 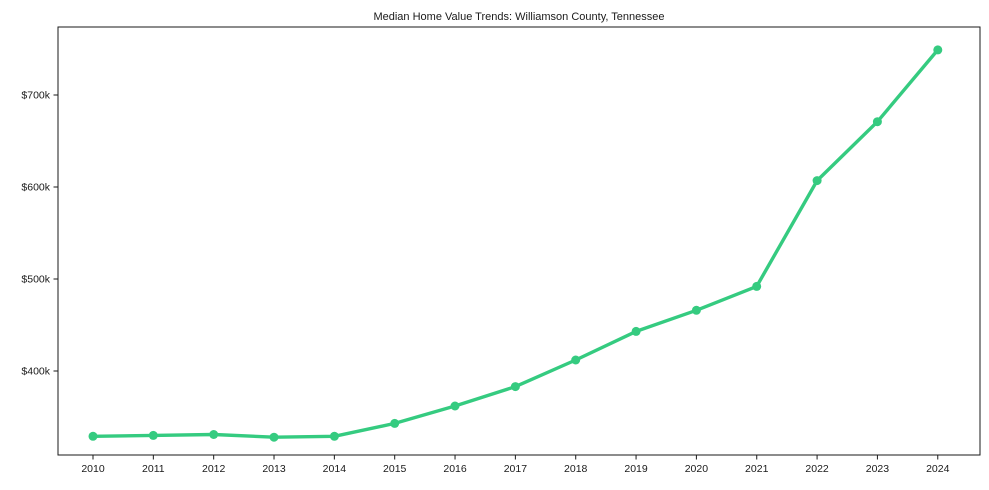 I want to click on data-point-2013, so click(x=274, y=437).